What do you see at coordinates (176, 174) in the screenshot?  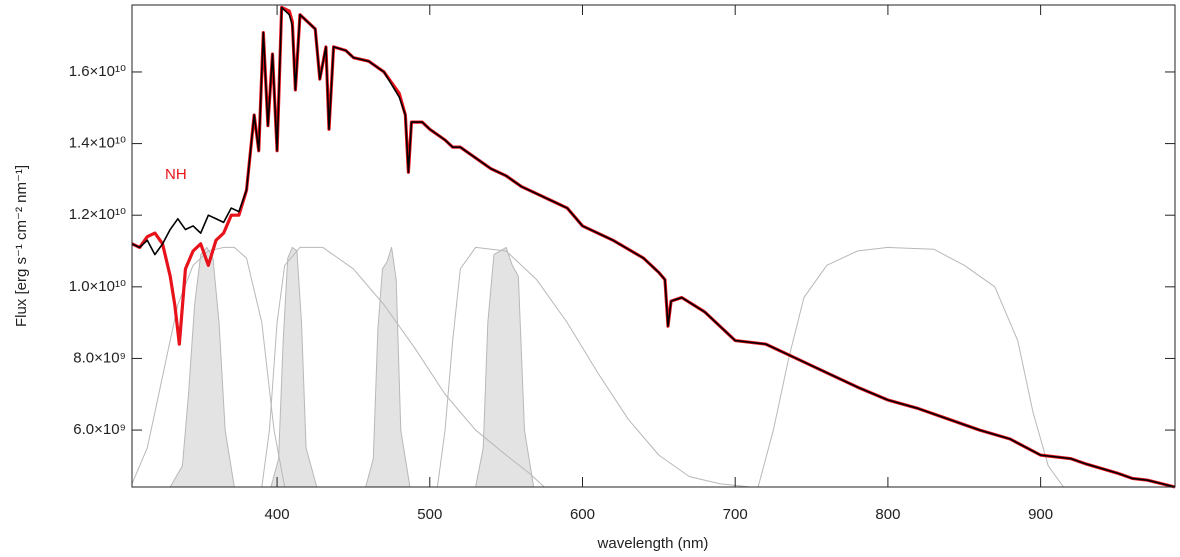 I see `annotation: NH` at bounding box center [176, 174].